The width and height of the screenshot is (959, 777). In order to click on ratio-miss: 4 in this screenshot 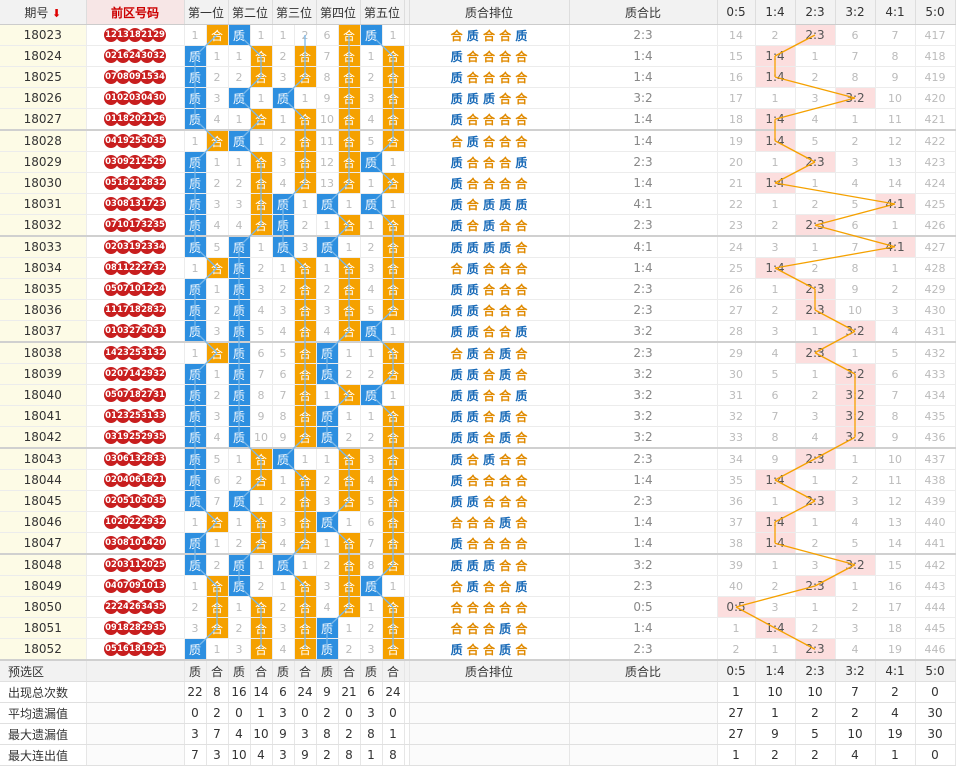, I will do `click(855, 522)`.